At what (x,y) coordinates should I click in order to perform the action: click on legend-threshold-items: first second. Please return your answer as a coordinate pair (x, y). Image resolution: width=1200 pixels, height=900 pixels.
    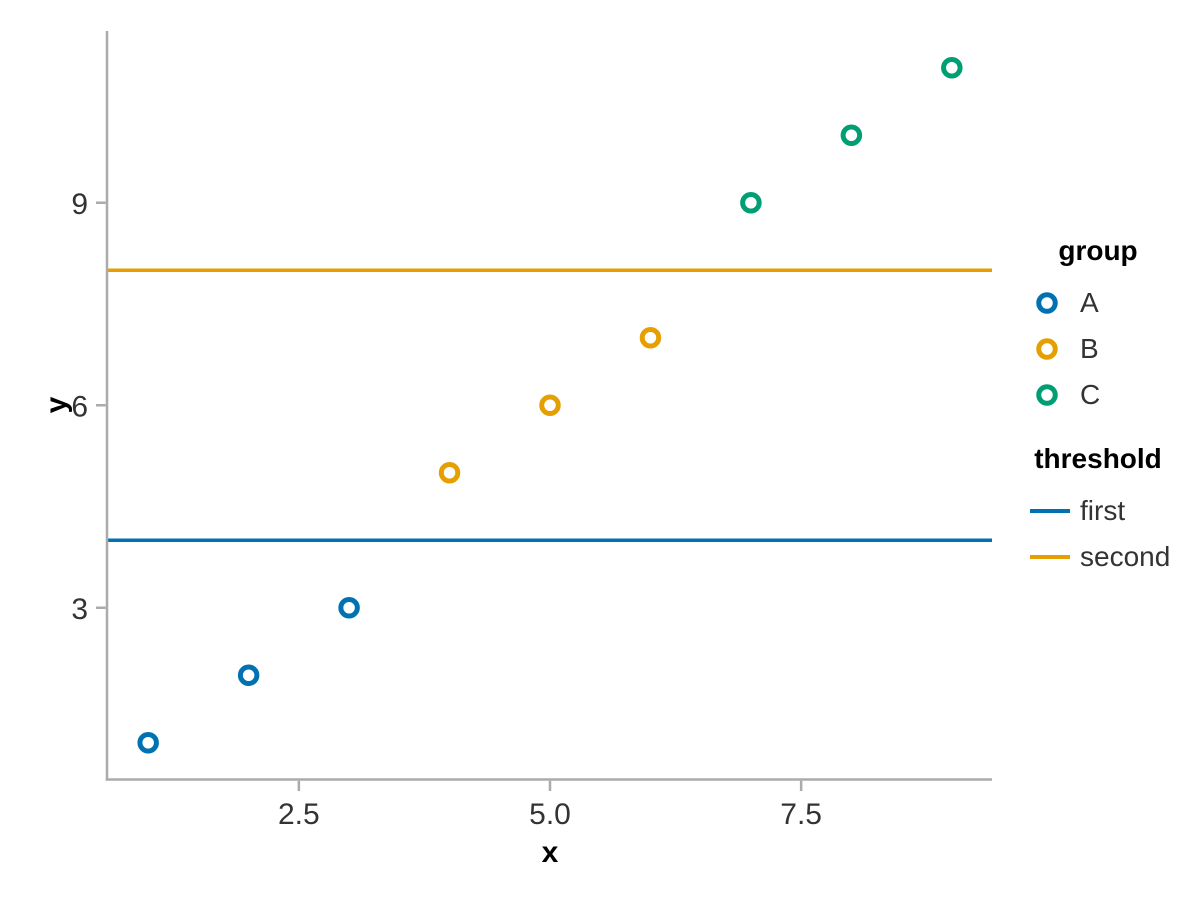
    Looking at the image, I should click on (1099, 534).